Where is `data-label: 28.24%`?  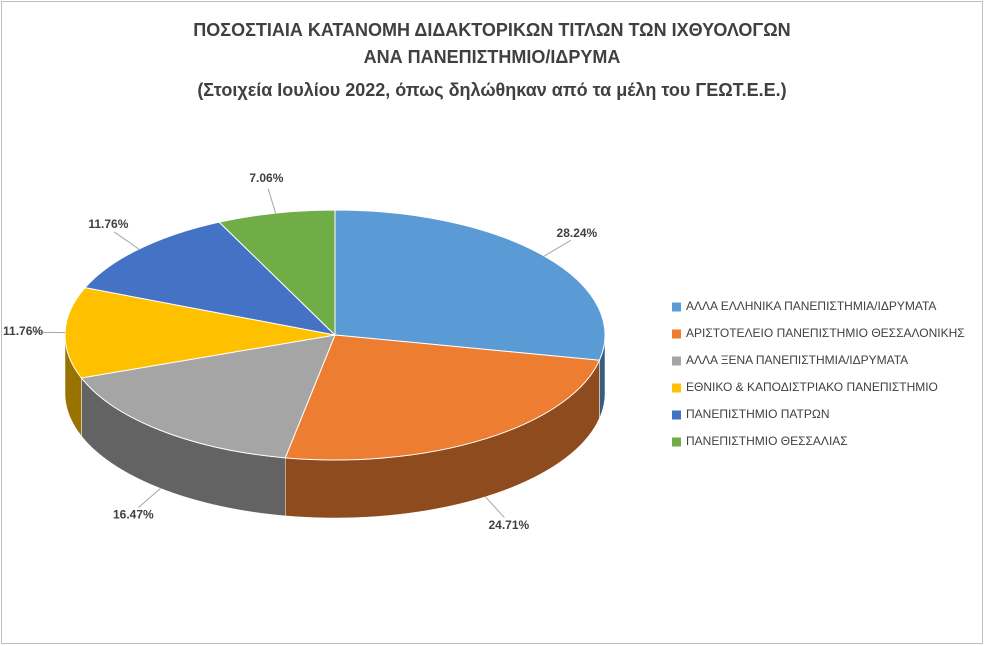
data-label: 28.24% is located at coordinates (577, 233).